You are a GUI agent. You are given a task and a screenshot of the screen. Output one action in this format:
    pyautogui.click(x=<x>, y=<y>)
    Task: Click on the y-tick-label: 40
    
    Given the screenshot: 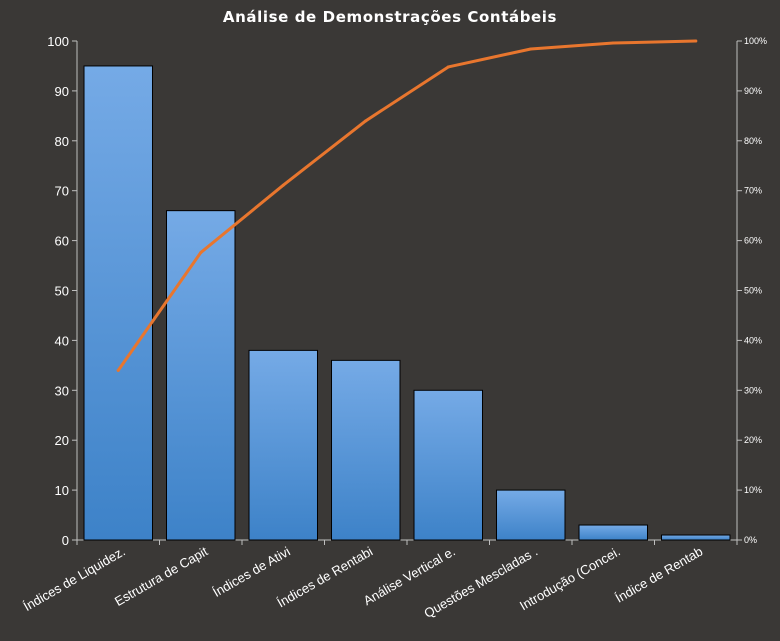 What is the action you would take?
    pyautogui.click(x=62, y=340)
    